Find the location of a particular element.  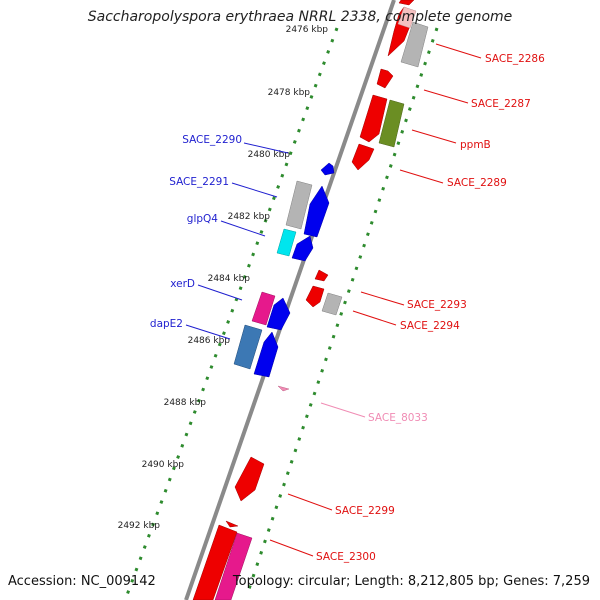

gene-arrow-sace-2287-gray is located at coordinates (414, 44).